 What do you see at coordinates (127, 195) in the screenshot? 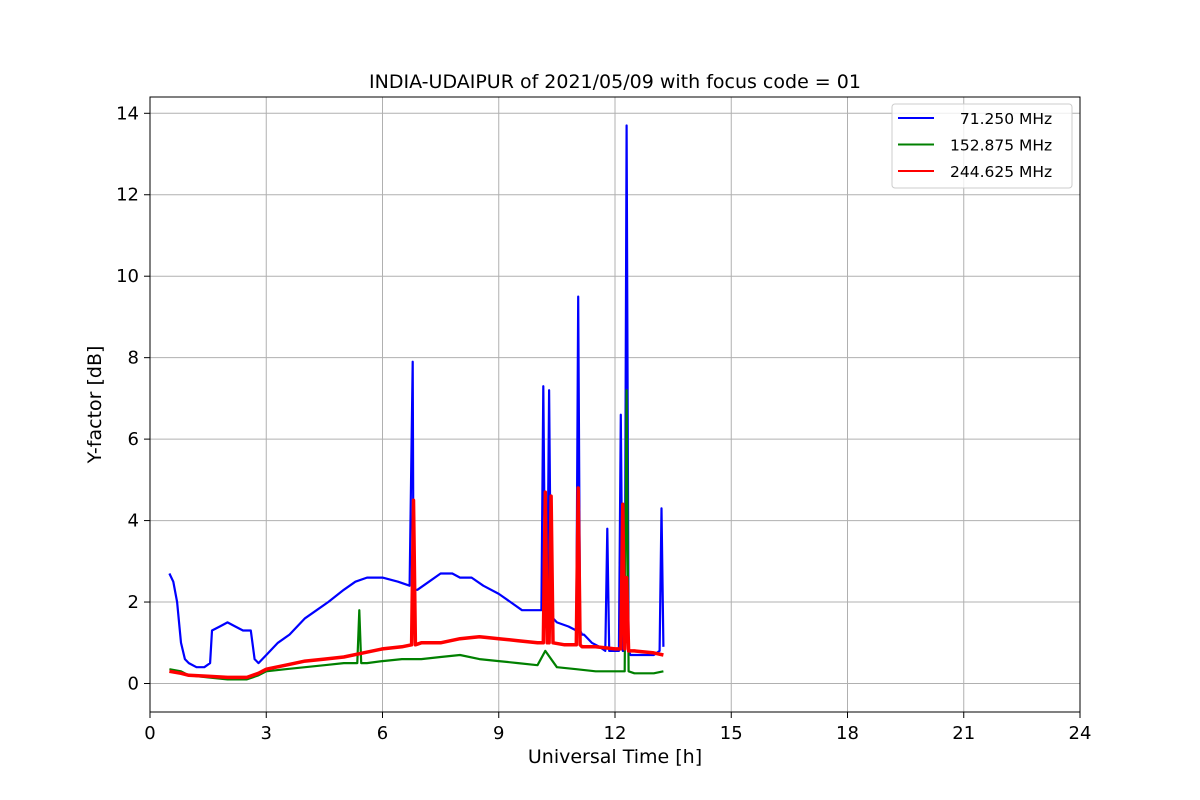
I see `y-tick-label: 12` at bounding box center [127, 195].